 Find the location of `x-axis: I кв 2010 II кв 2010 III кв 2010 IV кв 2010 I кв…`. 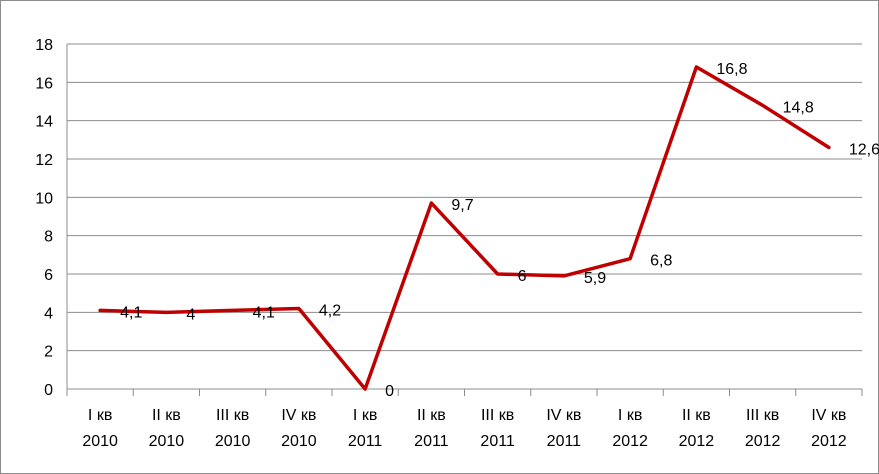

x-axis: I кв 2010 II кв 2010 III кв 2010 IV кв 2010 I кв… is located at coordinates (464, 419).